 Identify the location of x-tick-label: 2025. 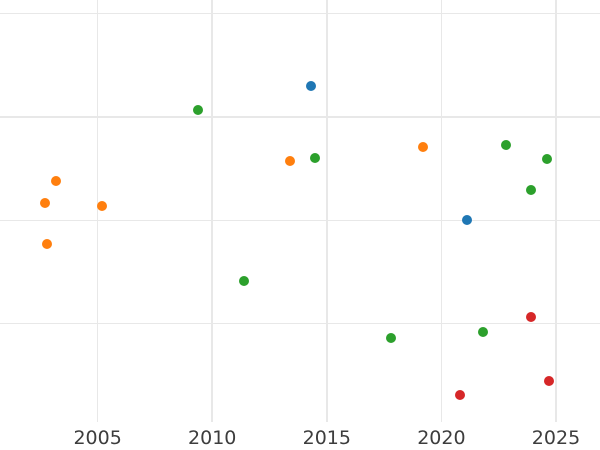
(556, 438).